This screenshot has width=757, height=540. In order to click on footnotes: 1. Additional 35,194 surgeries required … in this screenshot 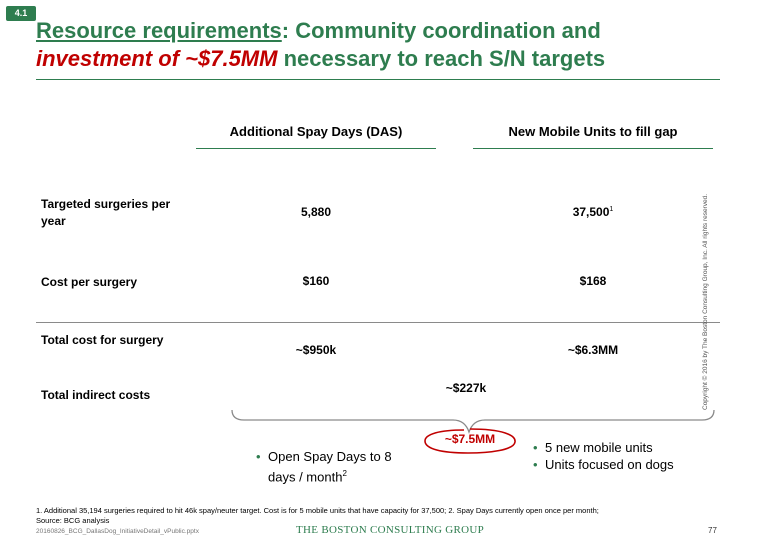, I will do `click(366, 516)`.